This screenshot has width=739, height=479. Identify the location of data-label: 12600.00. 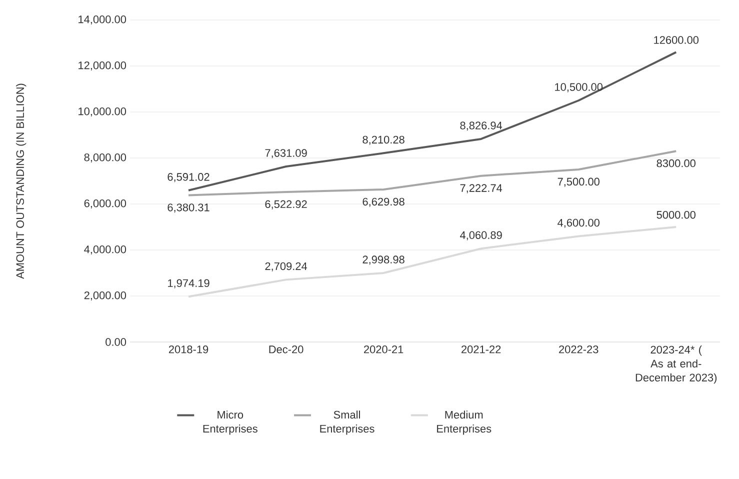
(676, 40).